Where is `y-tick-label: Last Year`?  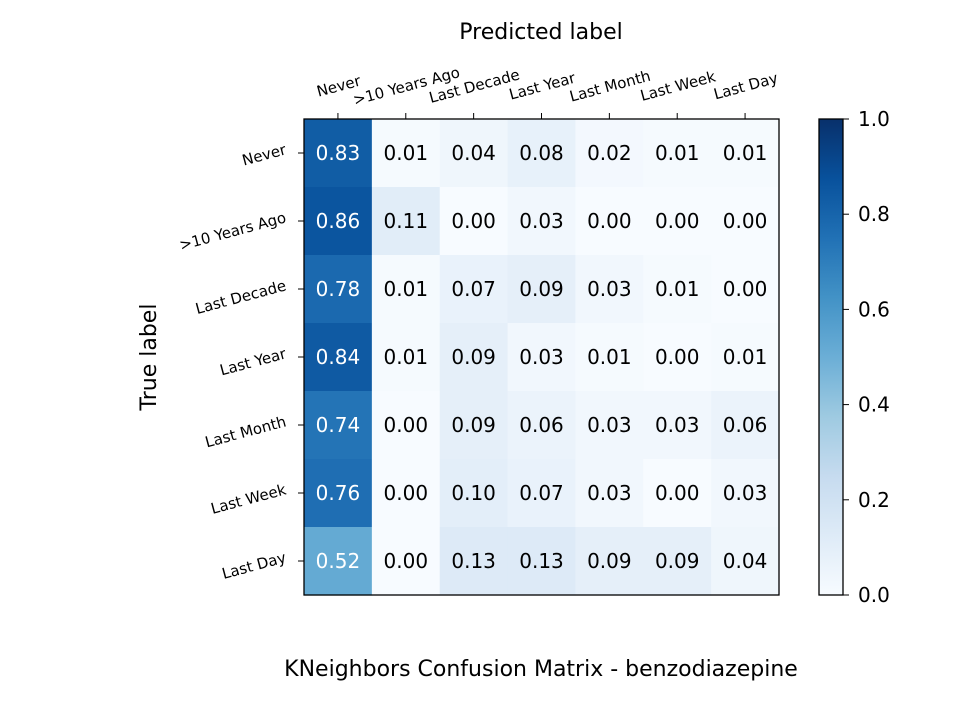 y-tick-label: Last Year is located at coordinates (253, 361).